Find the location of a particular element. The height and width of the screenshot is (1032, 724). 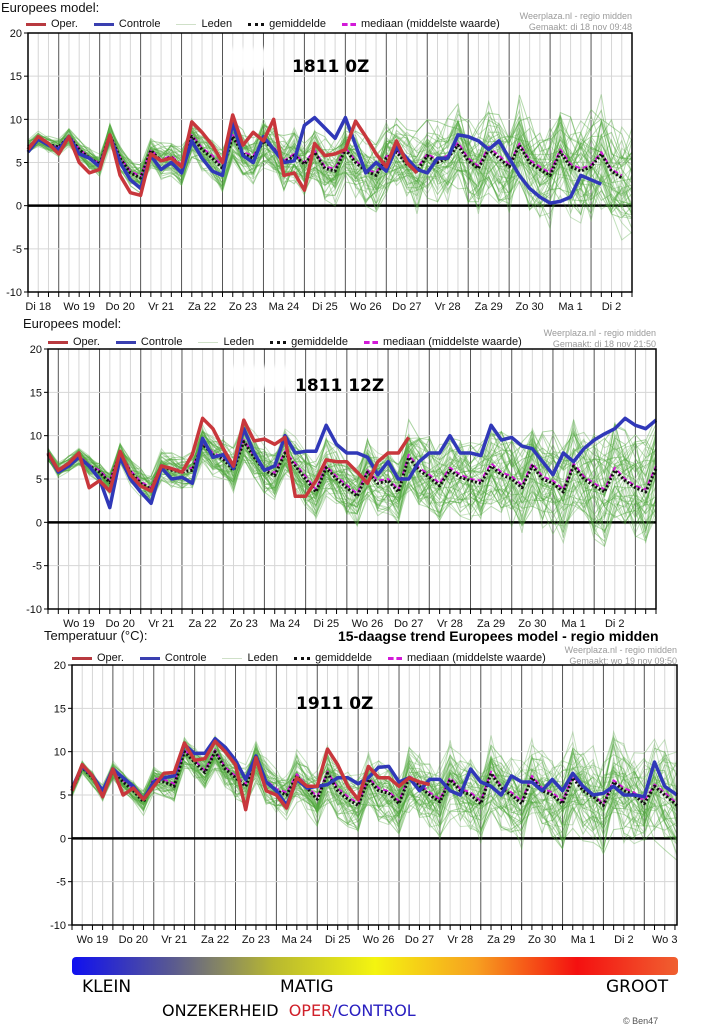

scale-label-mid: MATIG is located at coordinates (307, 987).